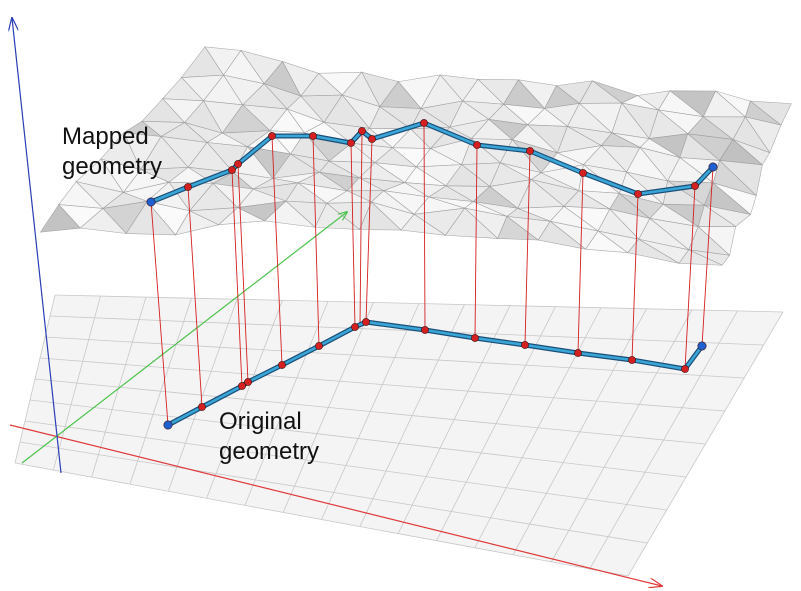 The height and width of the screenshot is (591, 801). I want to click on mapped-label-line-1: Mapped, so click(105, 136).